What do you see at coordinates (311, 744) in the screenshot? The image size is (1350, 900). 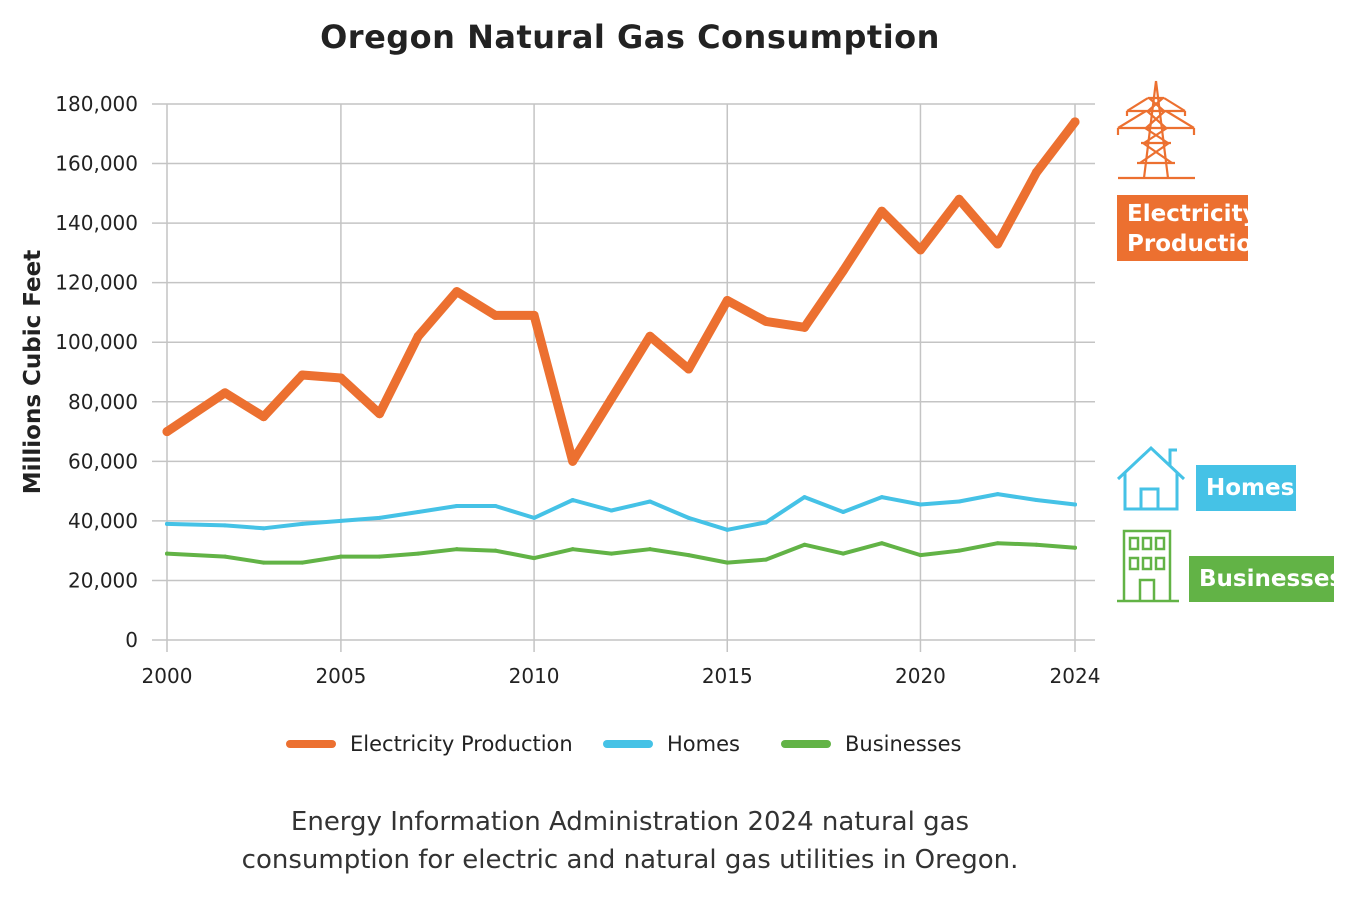 I see `legend-swatch-electricity` at bounding box center [311, 744].